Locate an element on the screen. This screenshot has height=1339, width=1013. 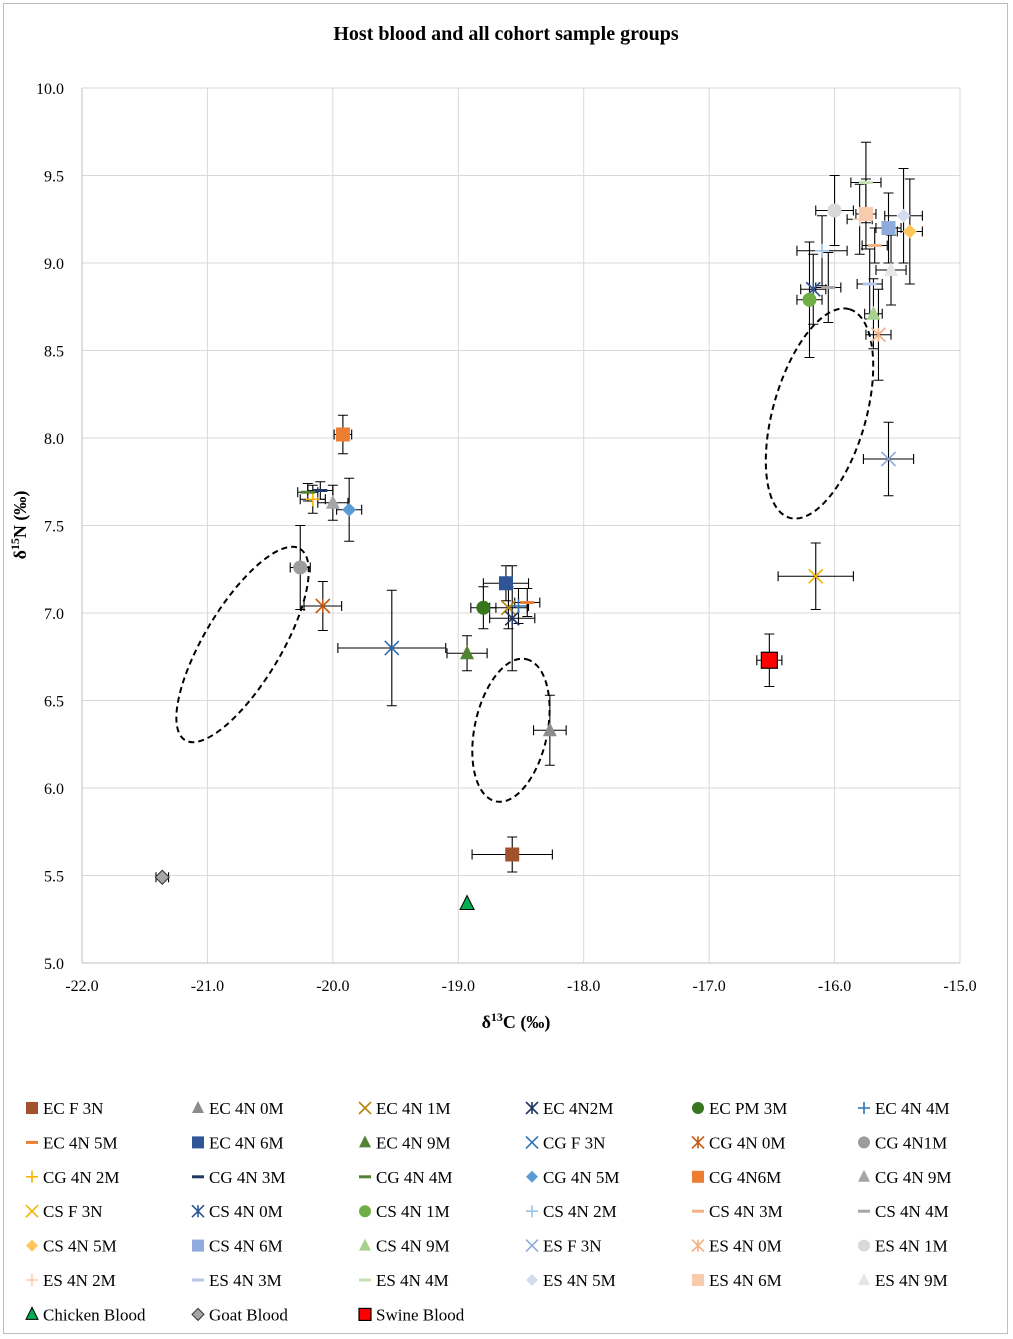
legend-label-es-4n-4m: ES 4N 4M is located at coordinates (412, 1280).